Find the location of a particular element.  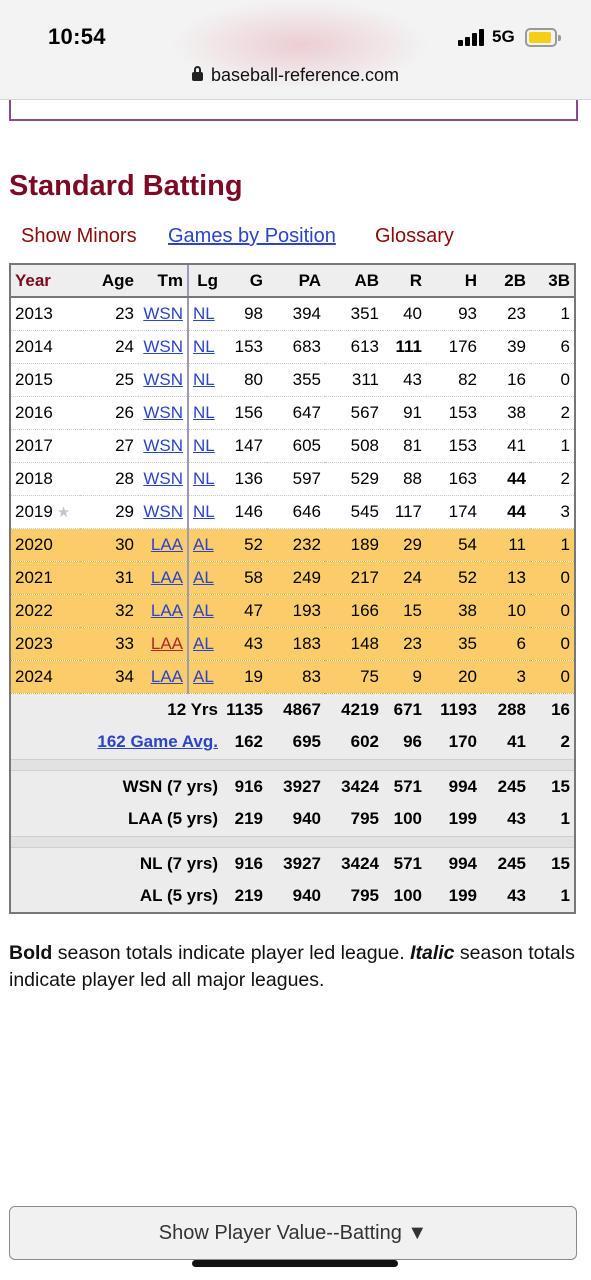

age-cell: 32 is located at coordinates (124, 610).